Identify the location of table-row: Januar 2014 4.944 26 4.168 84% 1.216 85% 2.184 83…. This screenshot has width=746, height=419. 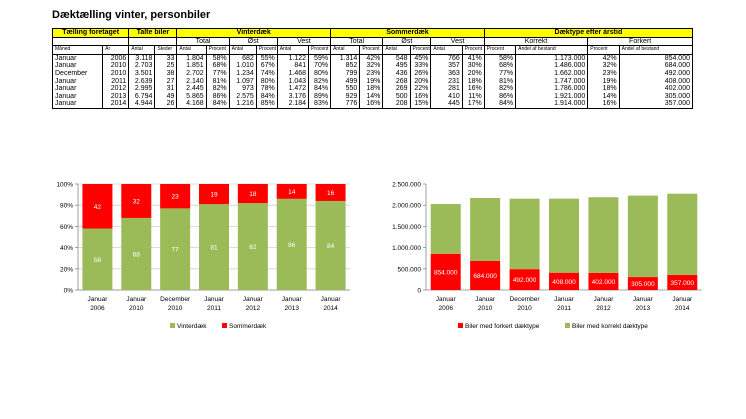
(372, 104).